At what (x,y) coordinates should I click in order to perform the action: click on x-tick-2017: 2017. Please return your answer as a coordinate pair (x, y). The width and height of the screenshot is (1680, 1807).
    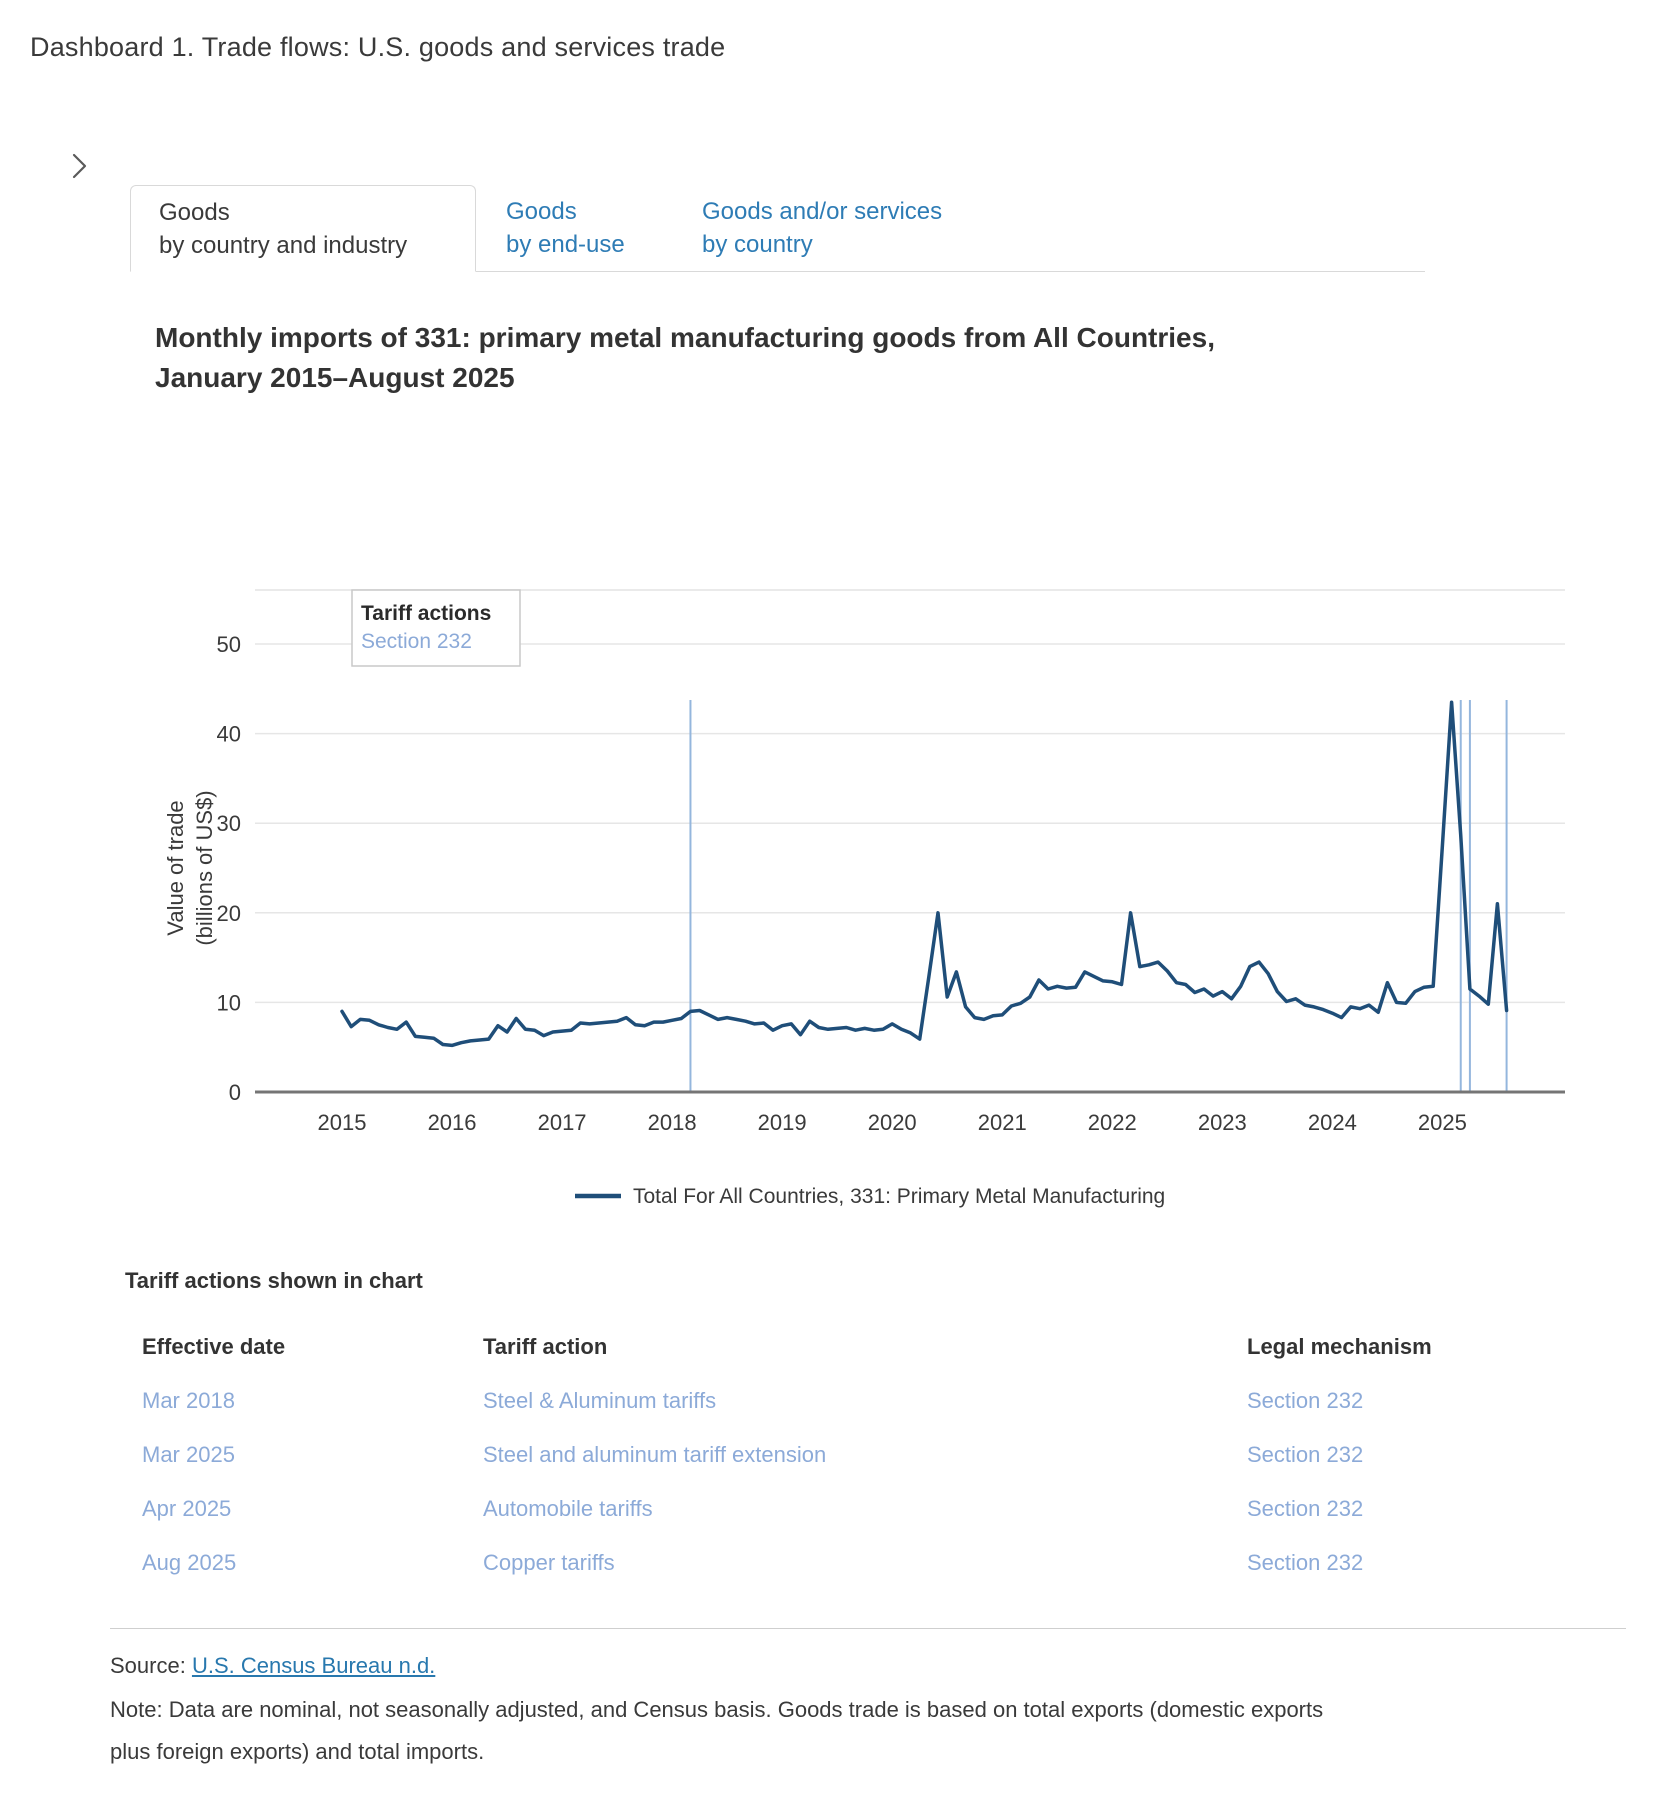
    Looking at the image, I should click on (562, 1122).